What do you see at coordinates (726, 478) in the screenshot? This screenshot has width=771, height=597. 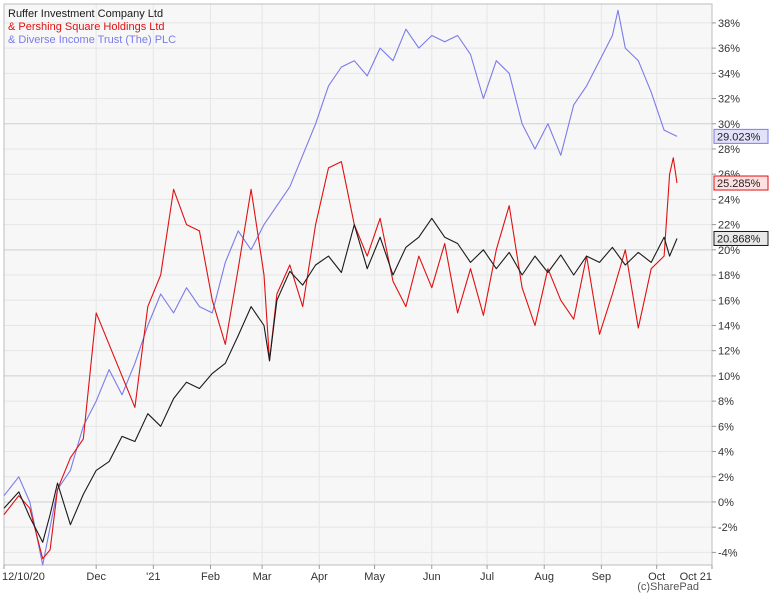 I see `y-tick-label: 2%` at bounding box center [726, 478].